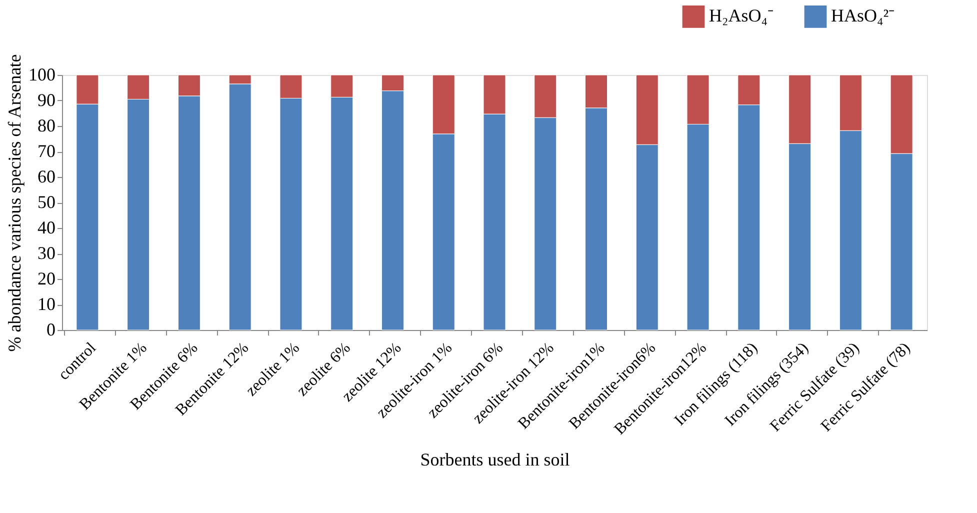  What do you see at coordinates (863, 16) in the screenshot?
I see `legend-label: HAsO₄²⁻` at bounding box center [863, 16].